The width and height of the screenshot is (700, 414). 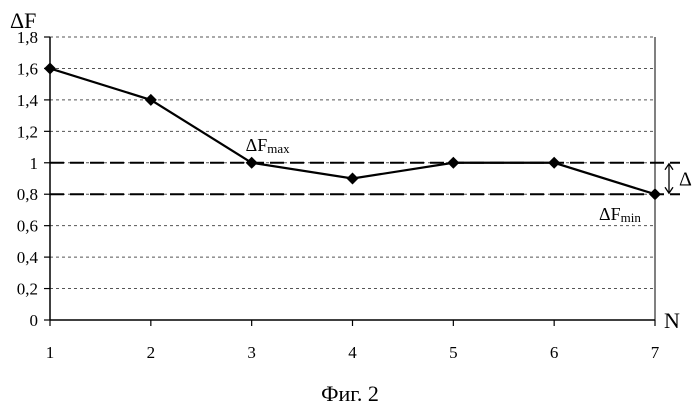 I want to click on x-tick-label: 6, so click(x=554, y=352).